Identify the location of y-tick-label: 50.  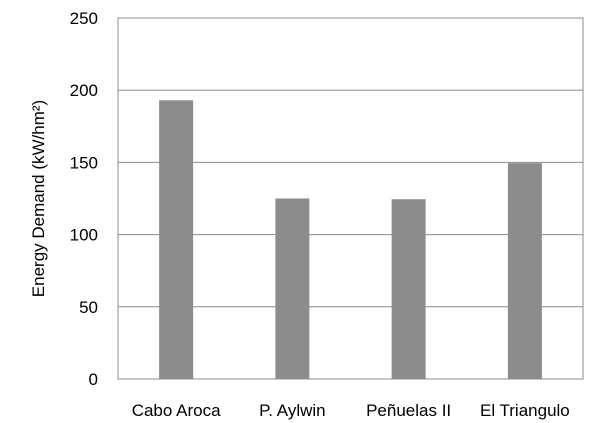
(88, 307).